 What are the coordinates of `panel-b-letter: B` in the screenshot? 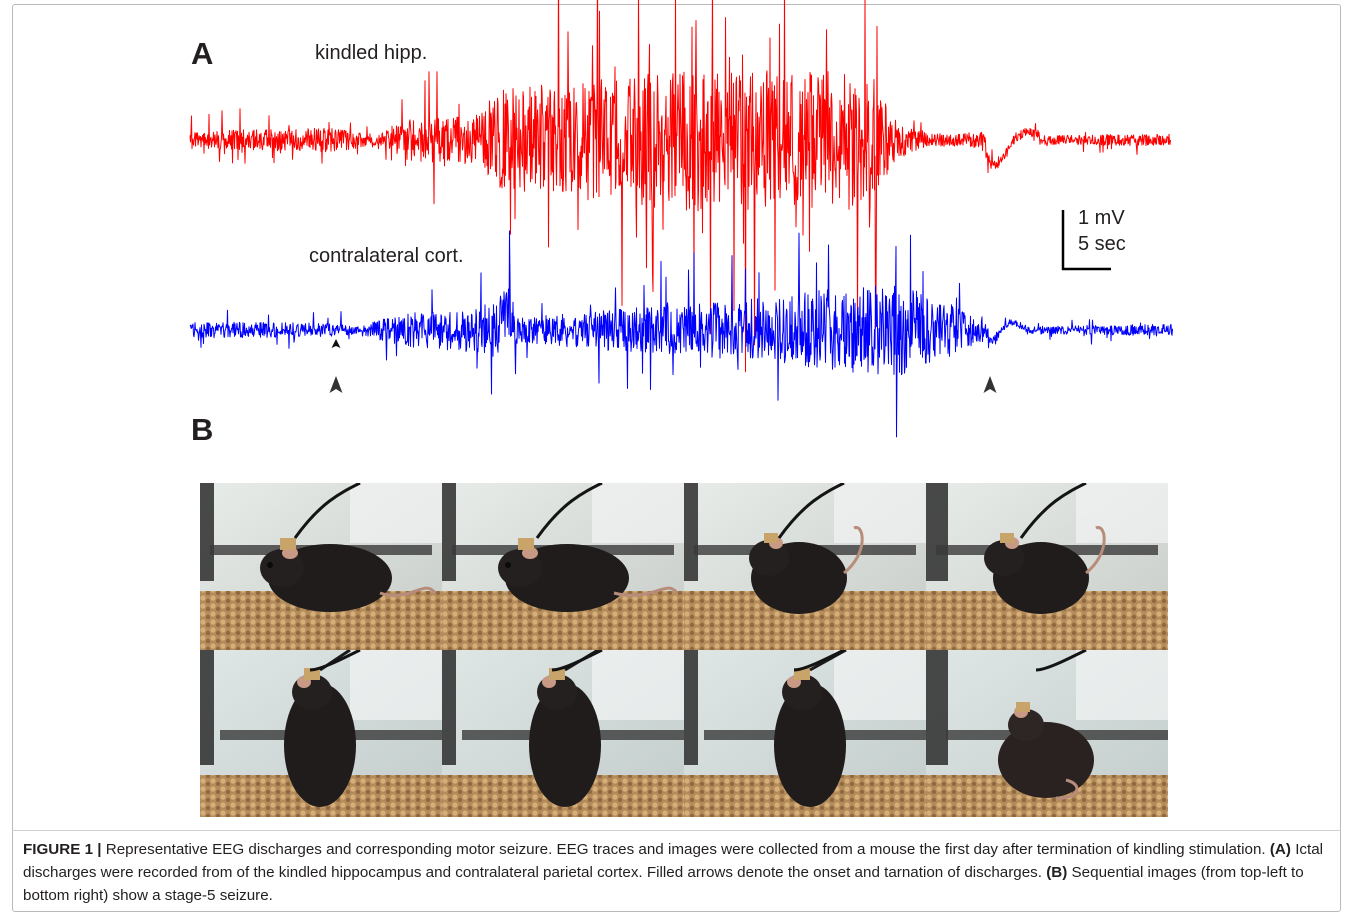 It's located at (202, 429).